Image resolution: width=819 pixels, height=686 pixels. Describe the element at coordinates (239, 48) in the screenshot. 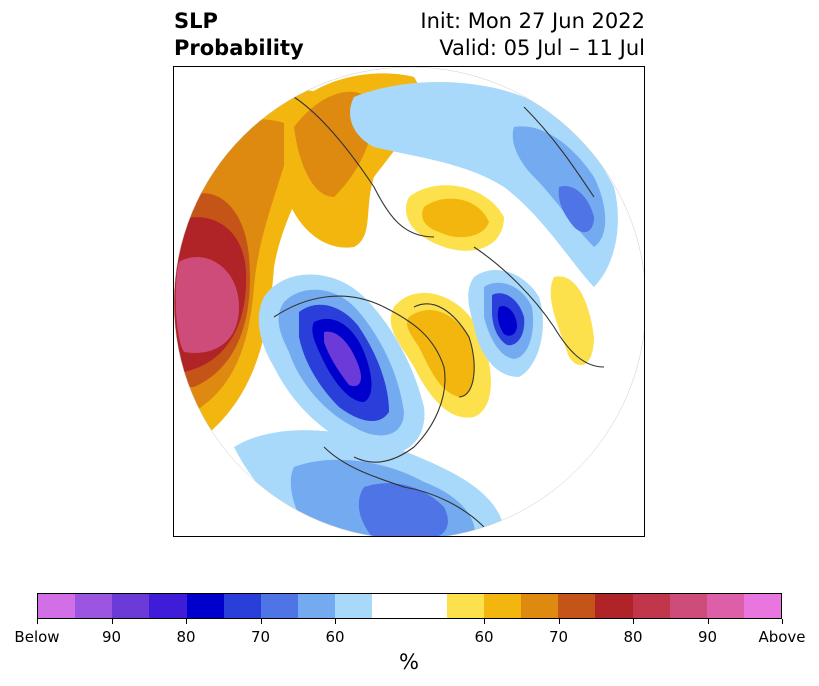

I see `title-type: Probability` at that location.